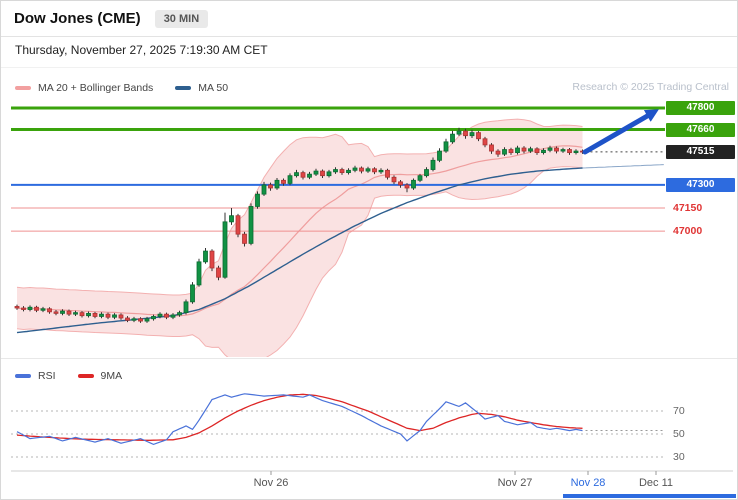  Describe the element at coordinates (369, 67) in the screenshot. I see `header-divider` at that location.